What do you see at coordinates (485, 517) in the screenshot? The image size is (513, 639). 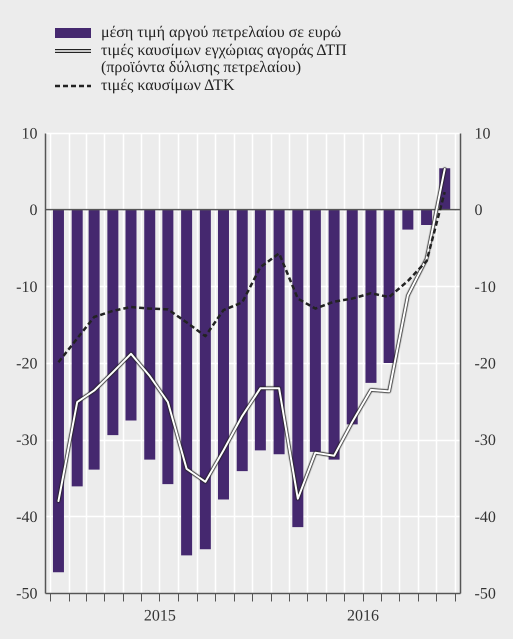 I see `y2-tick-label: -40` at bounding box center [485, 517].